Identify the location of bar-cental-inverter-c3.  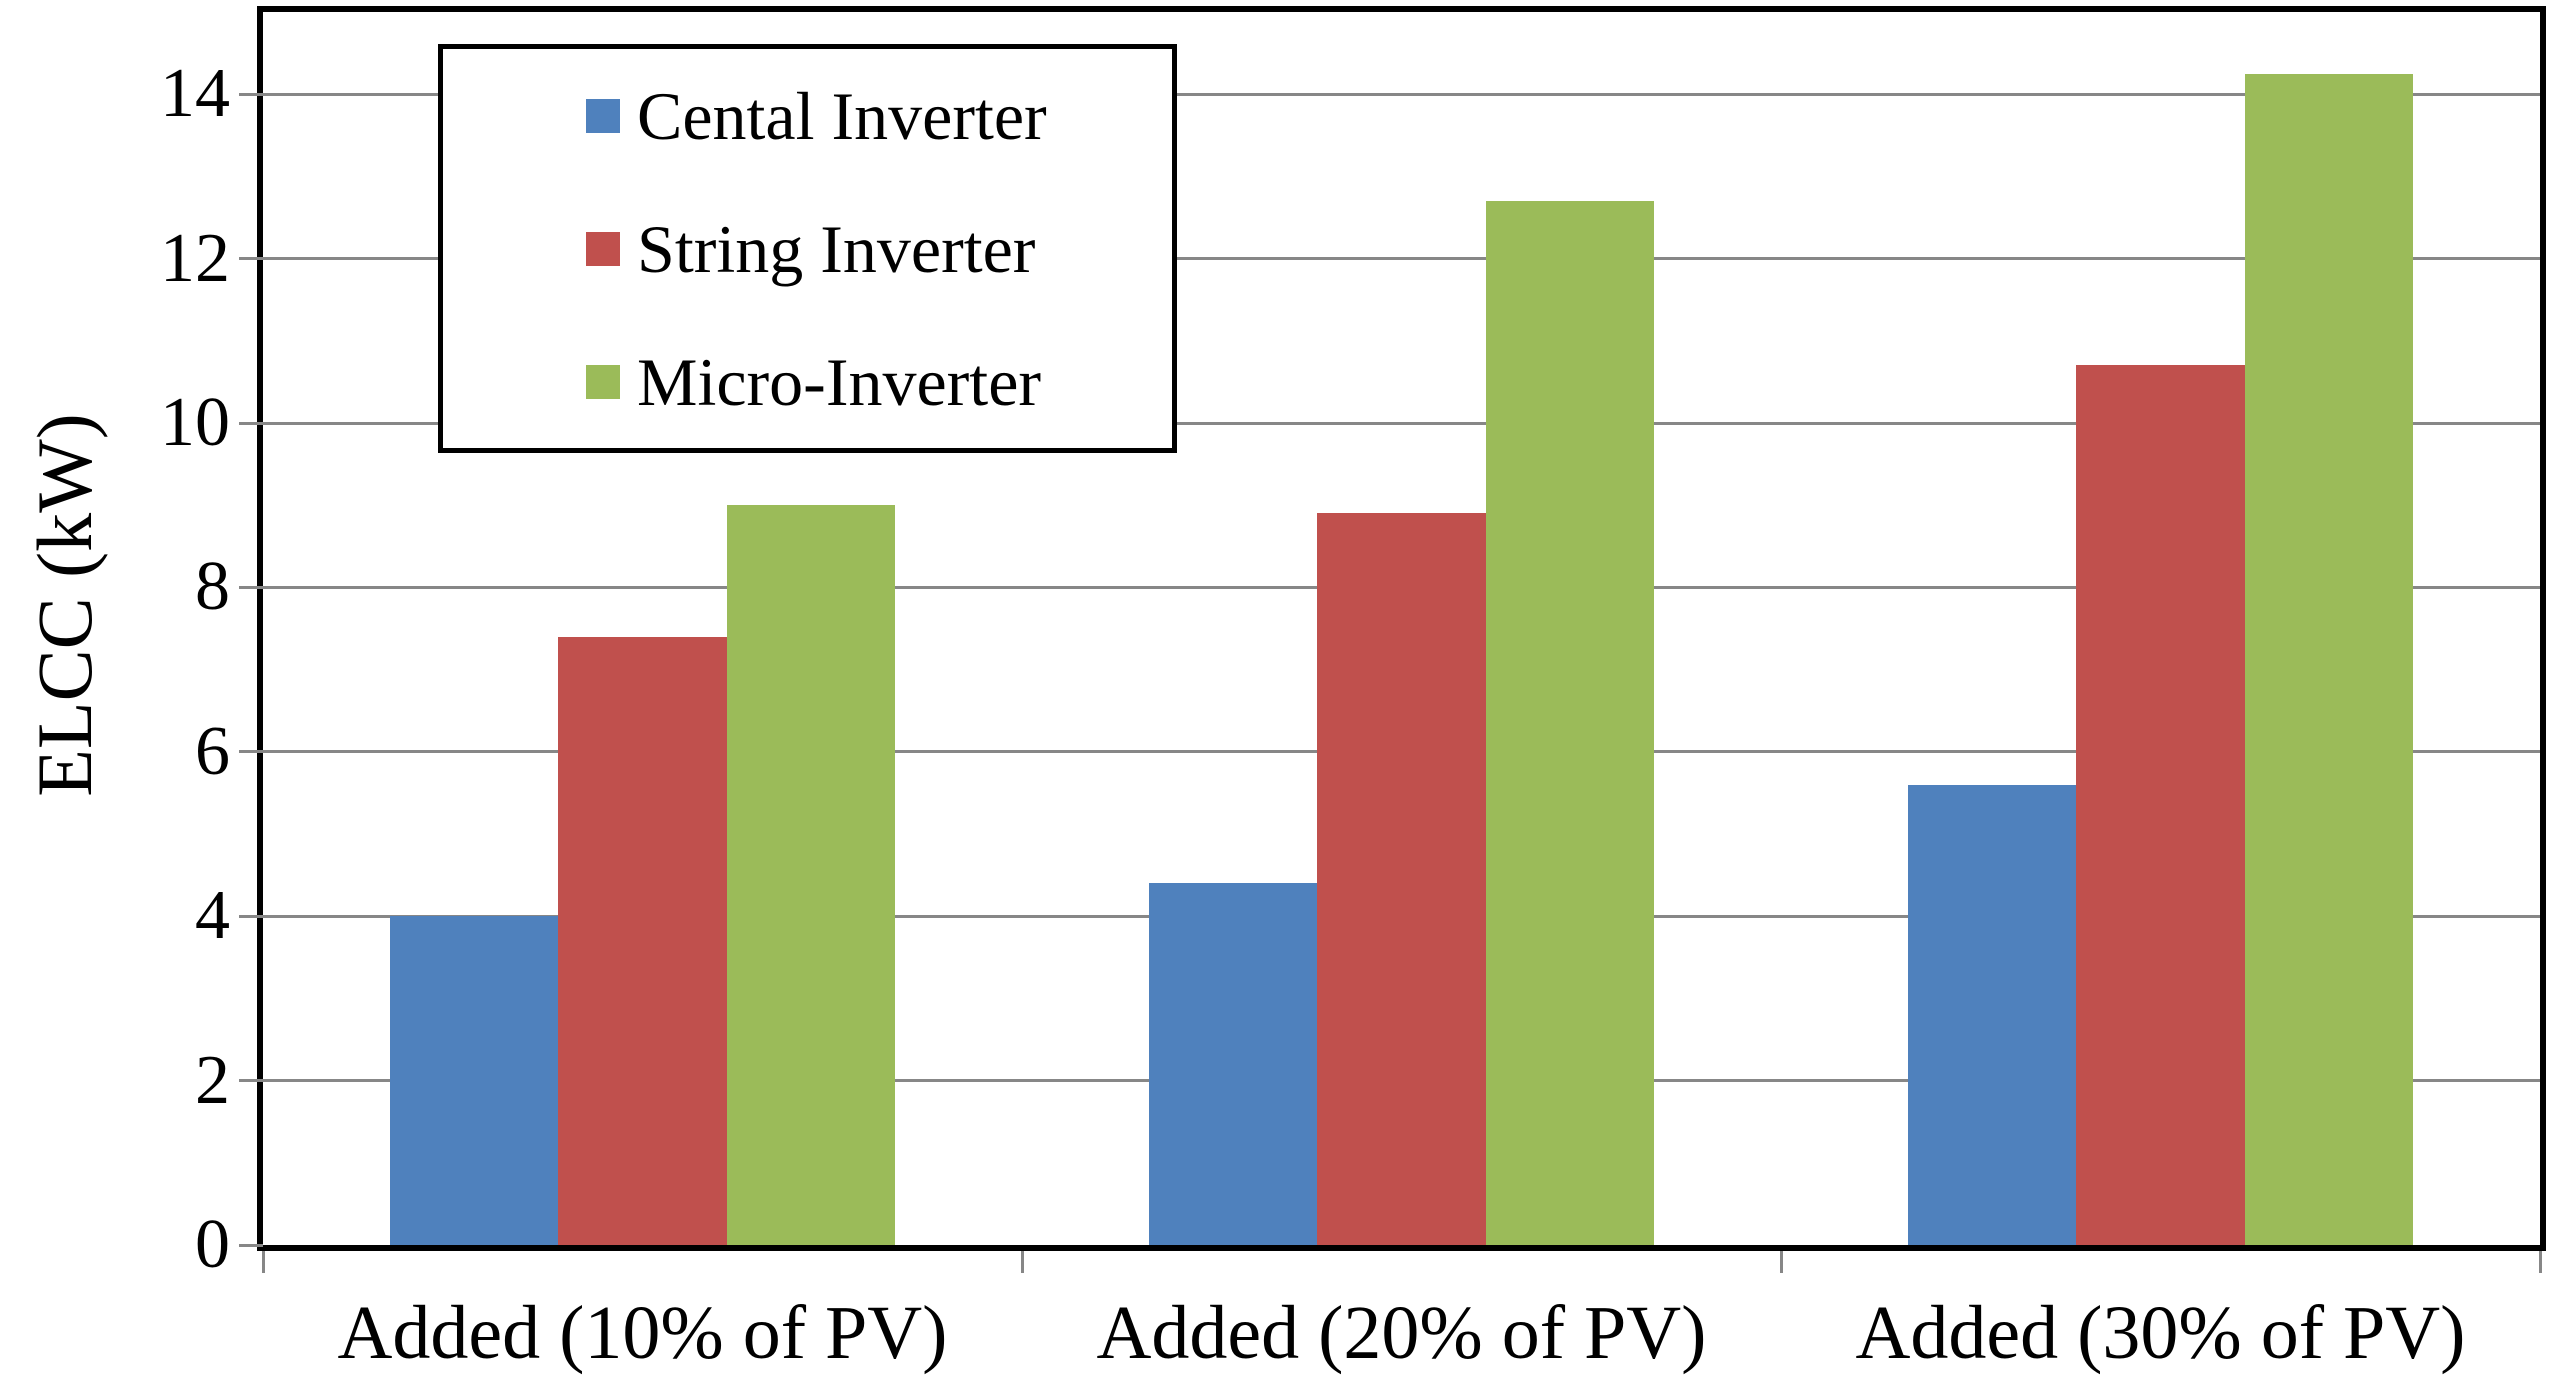
(1992, 1014).